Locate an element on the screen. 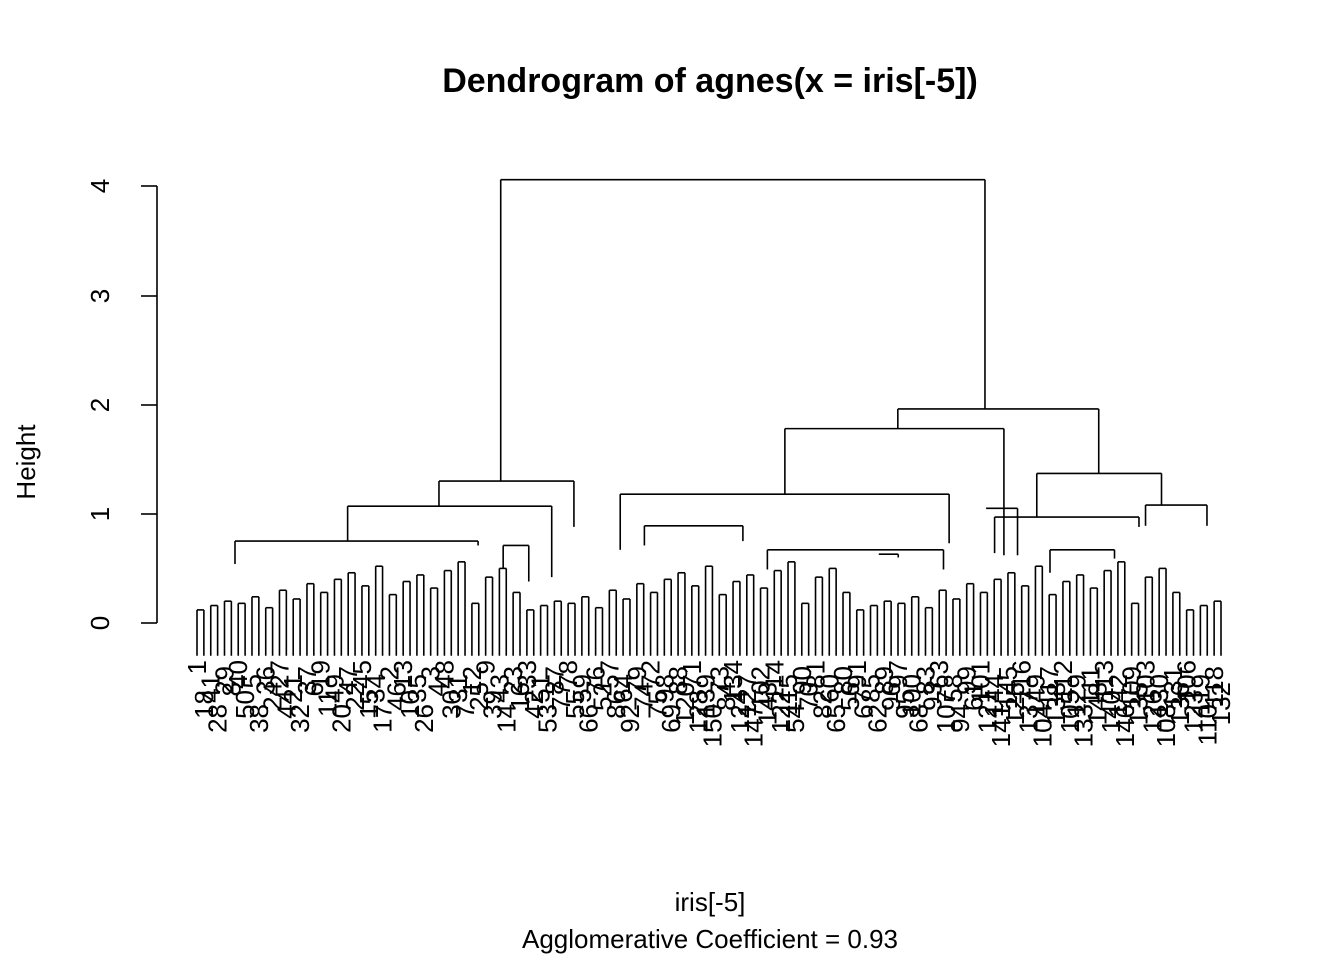  leaf-label: 60 is located at coordinates (829, 688).